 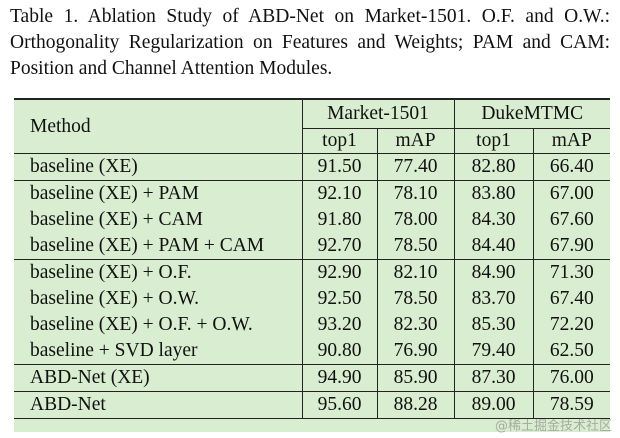 I want to click on value-cell: 76.90, so click(x=415, y=351).